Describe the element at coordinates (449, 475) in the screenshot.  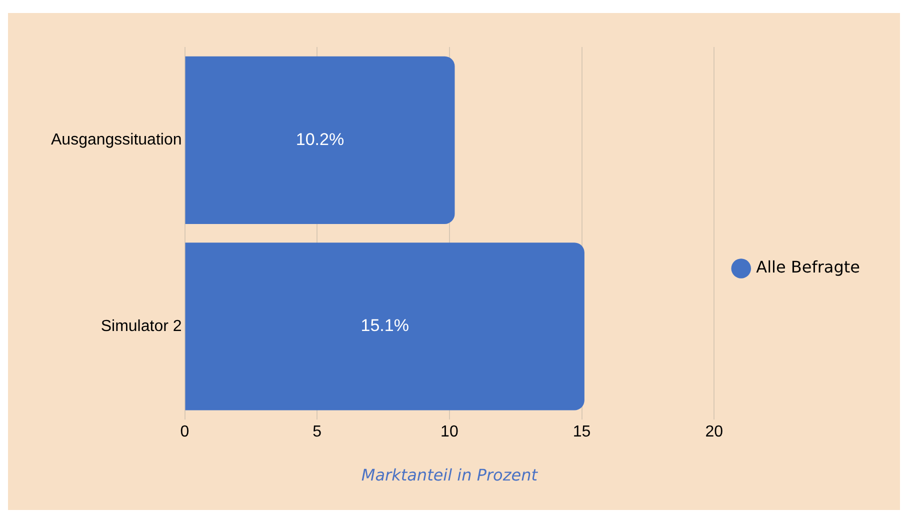
I see `x-axis-title: Marktanteil in Prozent` at that location.